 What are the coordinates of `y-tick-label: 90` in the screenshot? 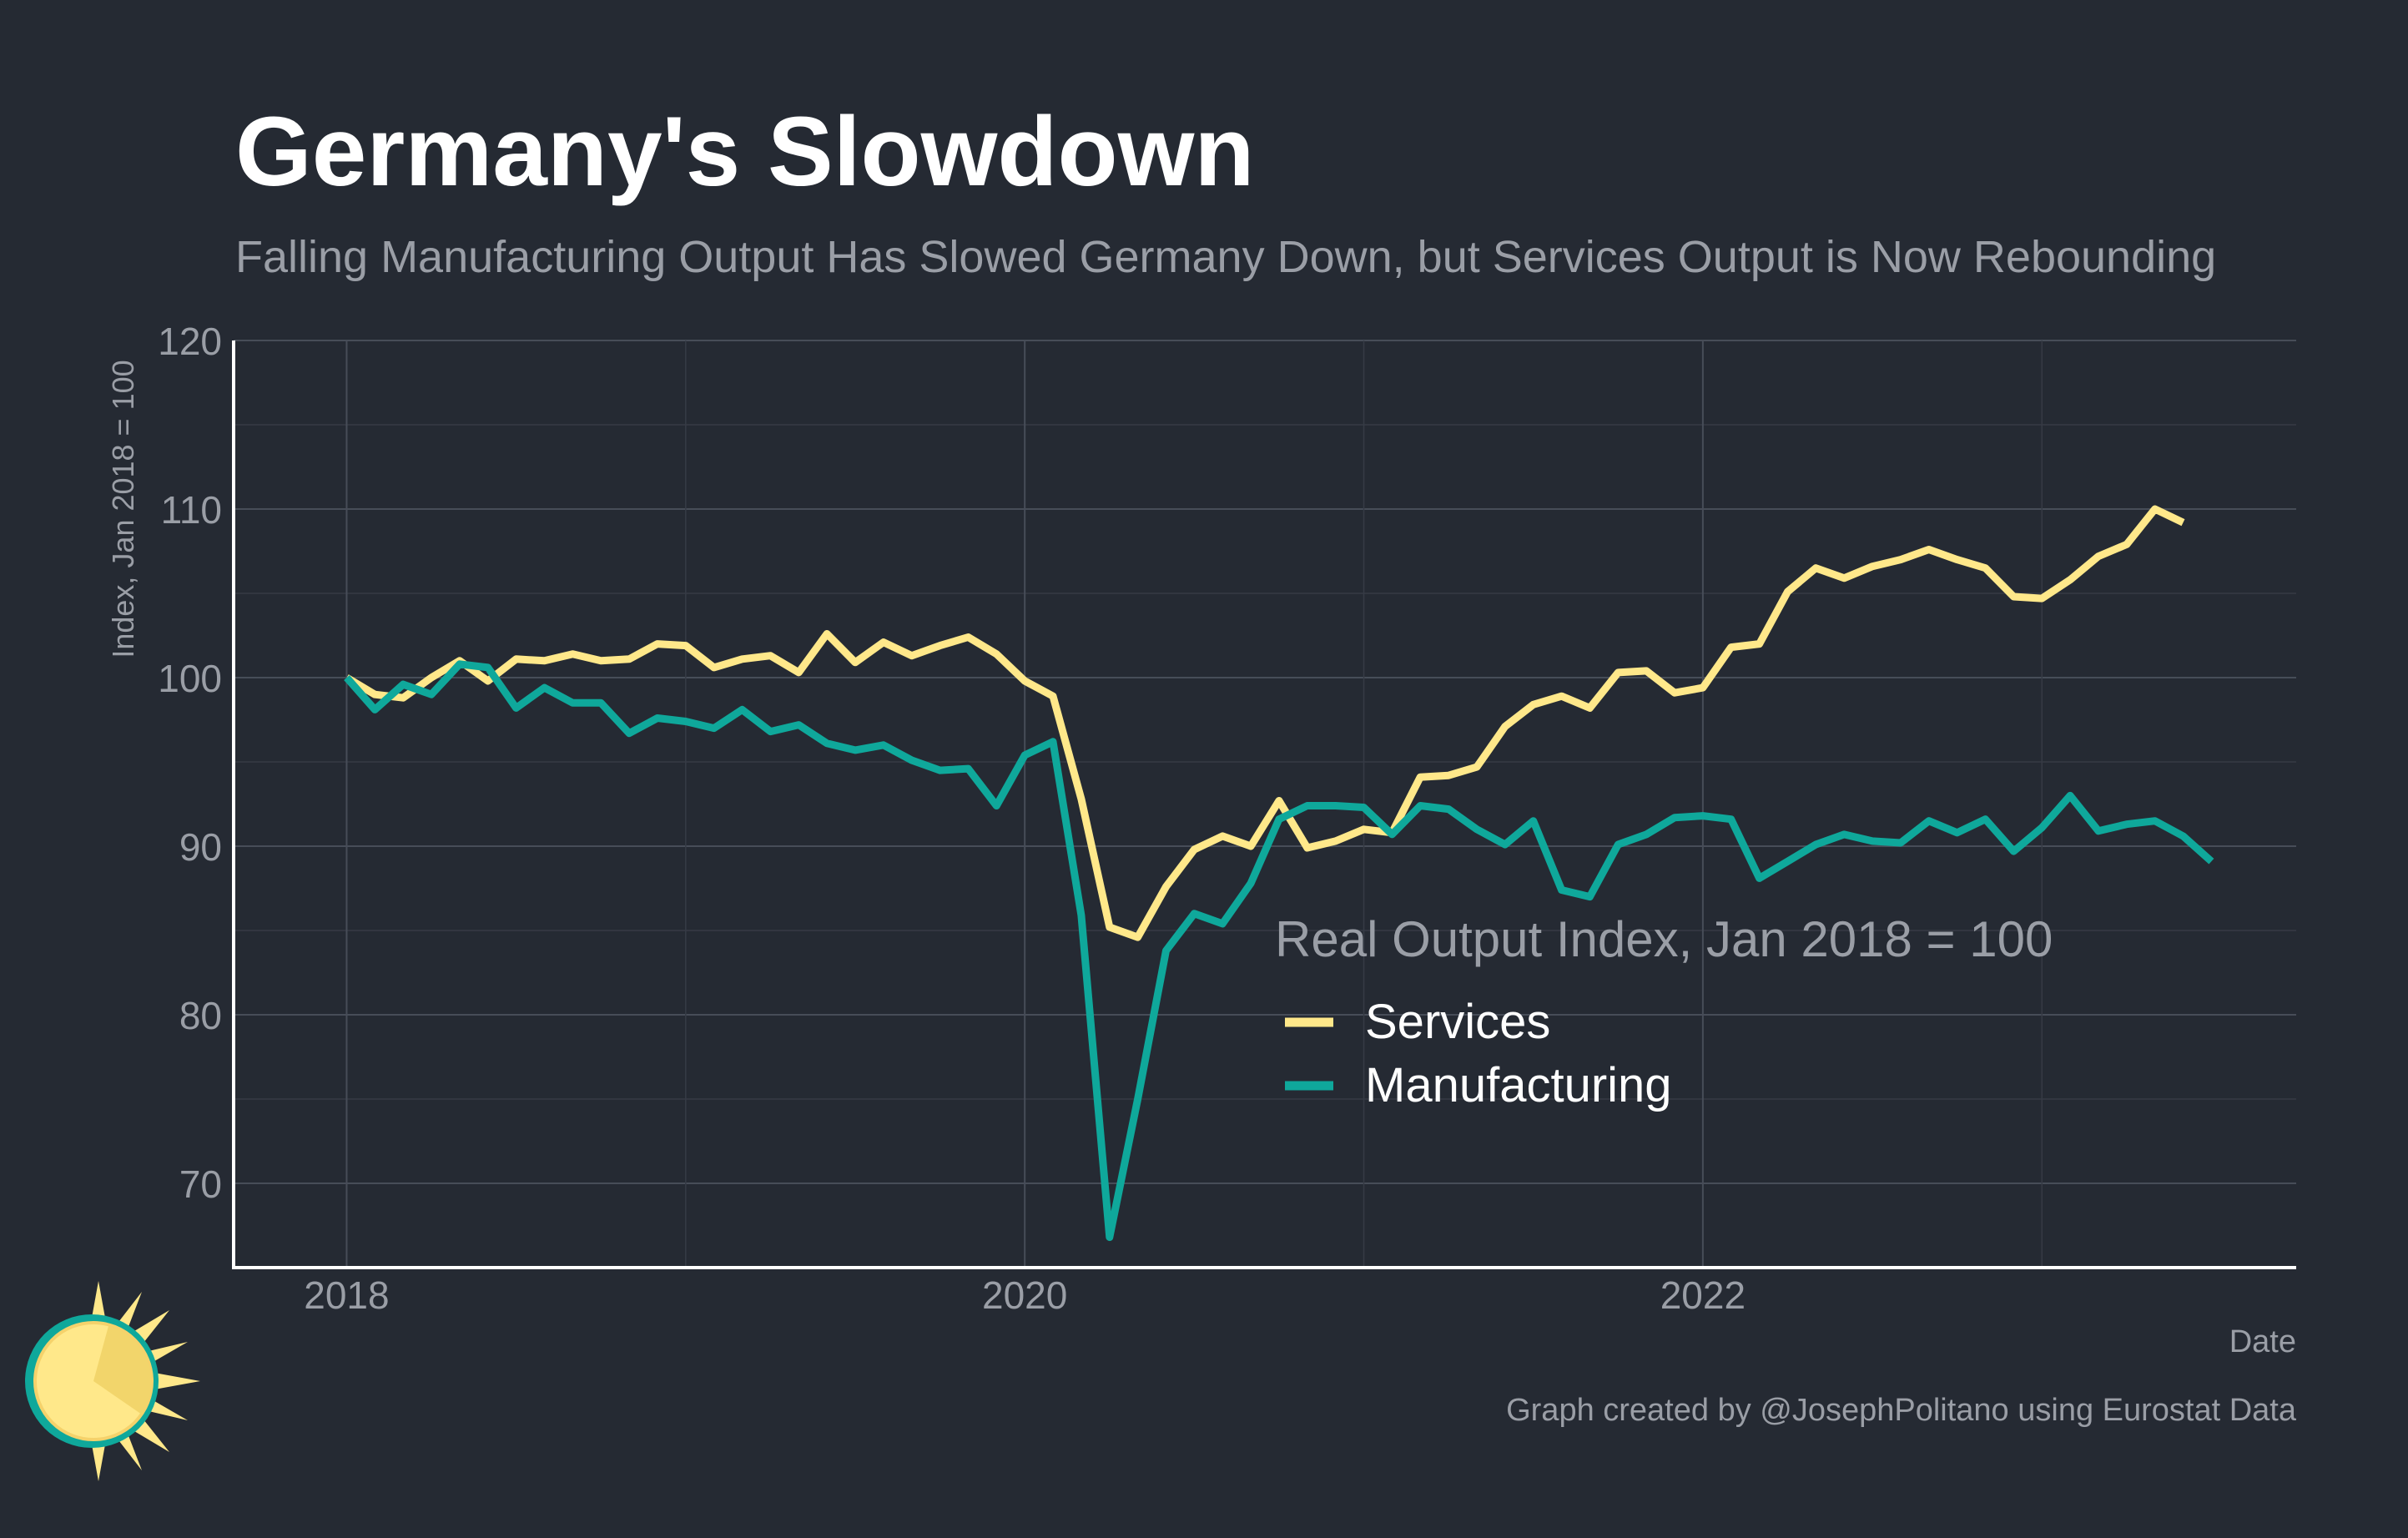 It's located at (200, 847).